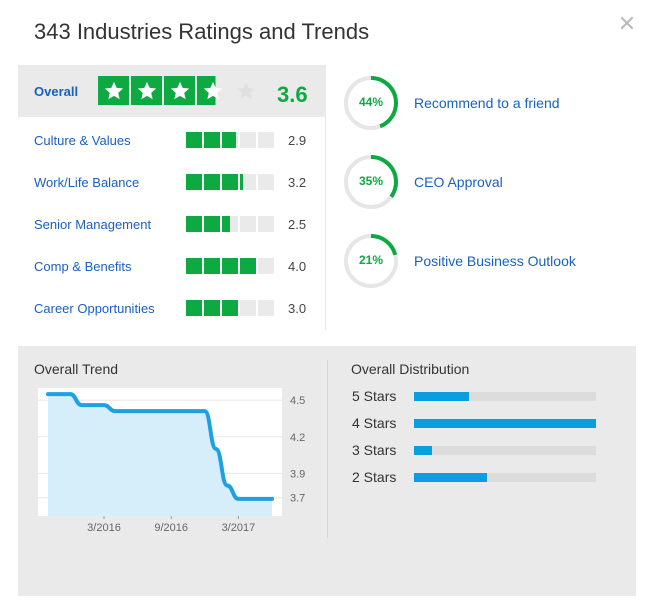  I want to click on rating-row: Senior Management 2.5, so click(172, 225).